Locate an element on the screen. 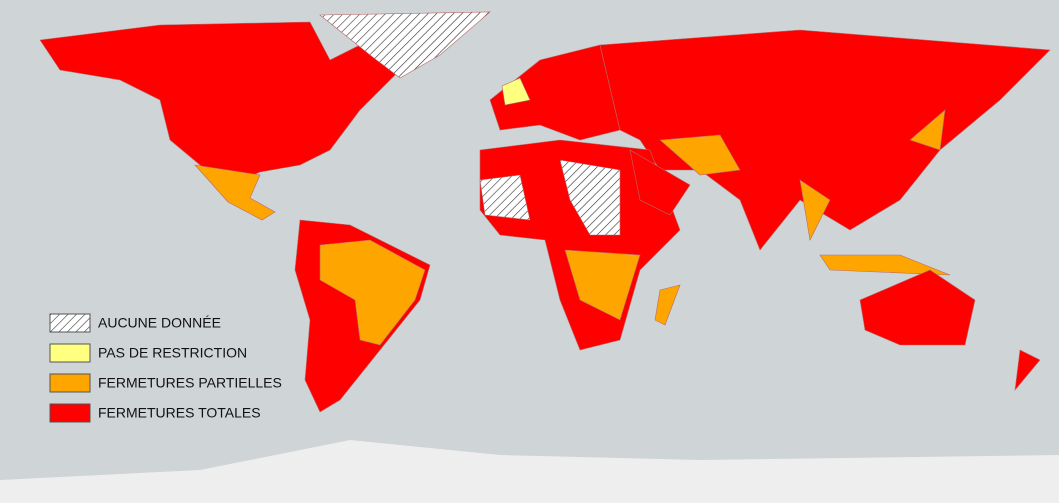 The width and height of the screenshot is (1059, 503). japan is located at coordinates (927, 130).